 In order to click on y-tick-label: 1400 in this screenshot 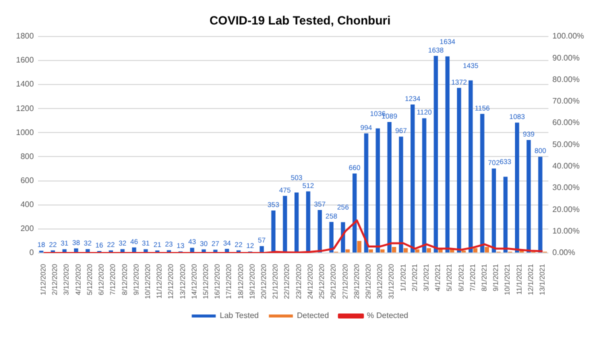, I will do `click(25, 84)`.